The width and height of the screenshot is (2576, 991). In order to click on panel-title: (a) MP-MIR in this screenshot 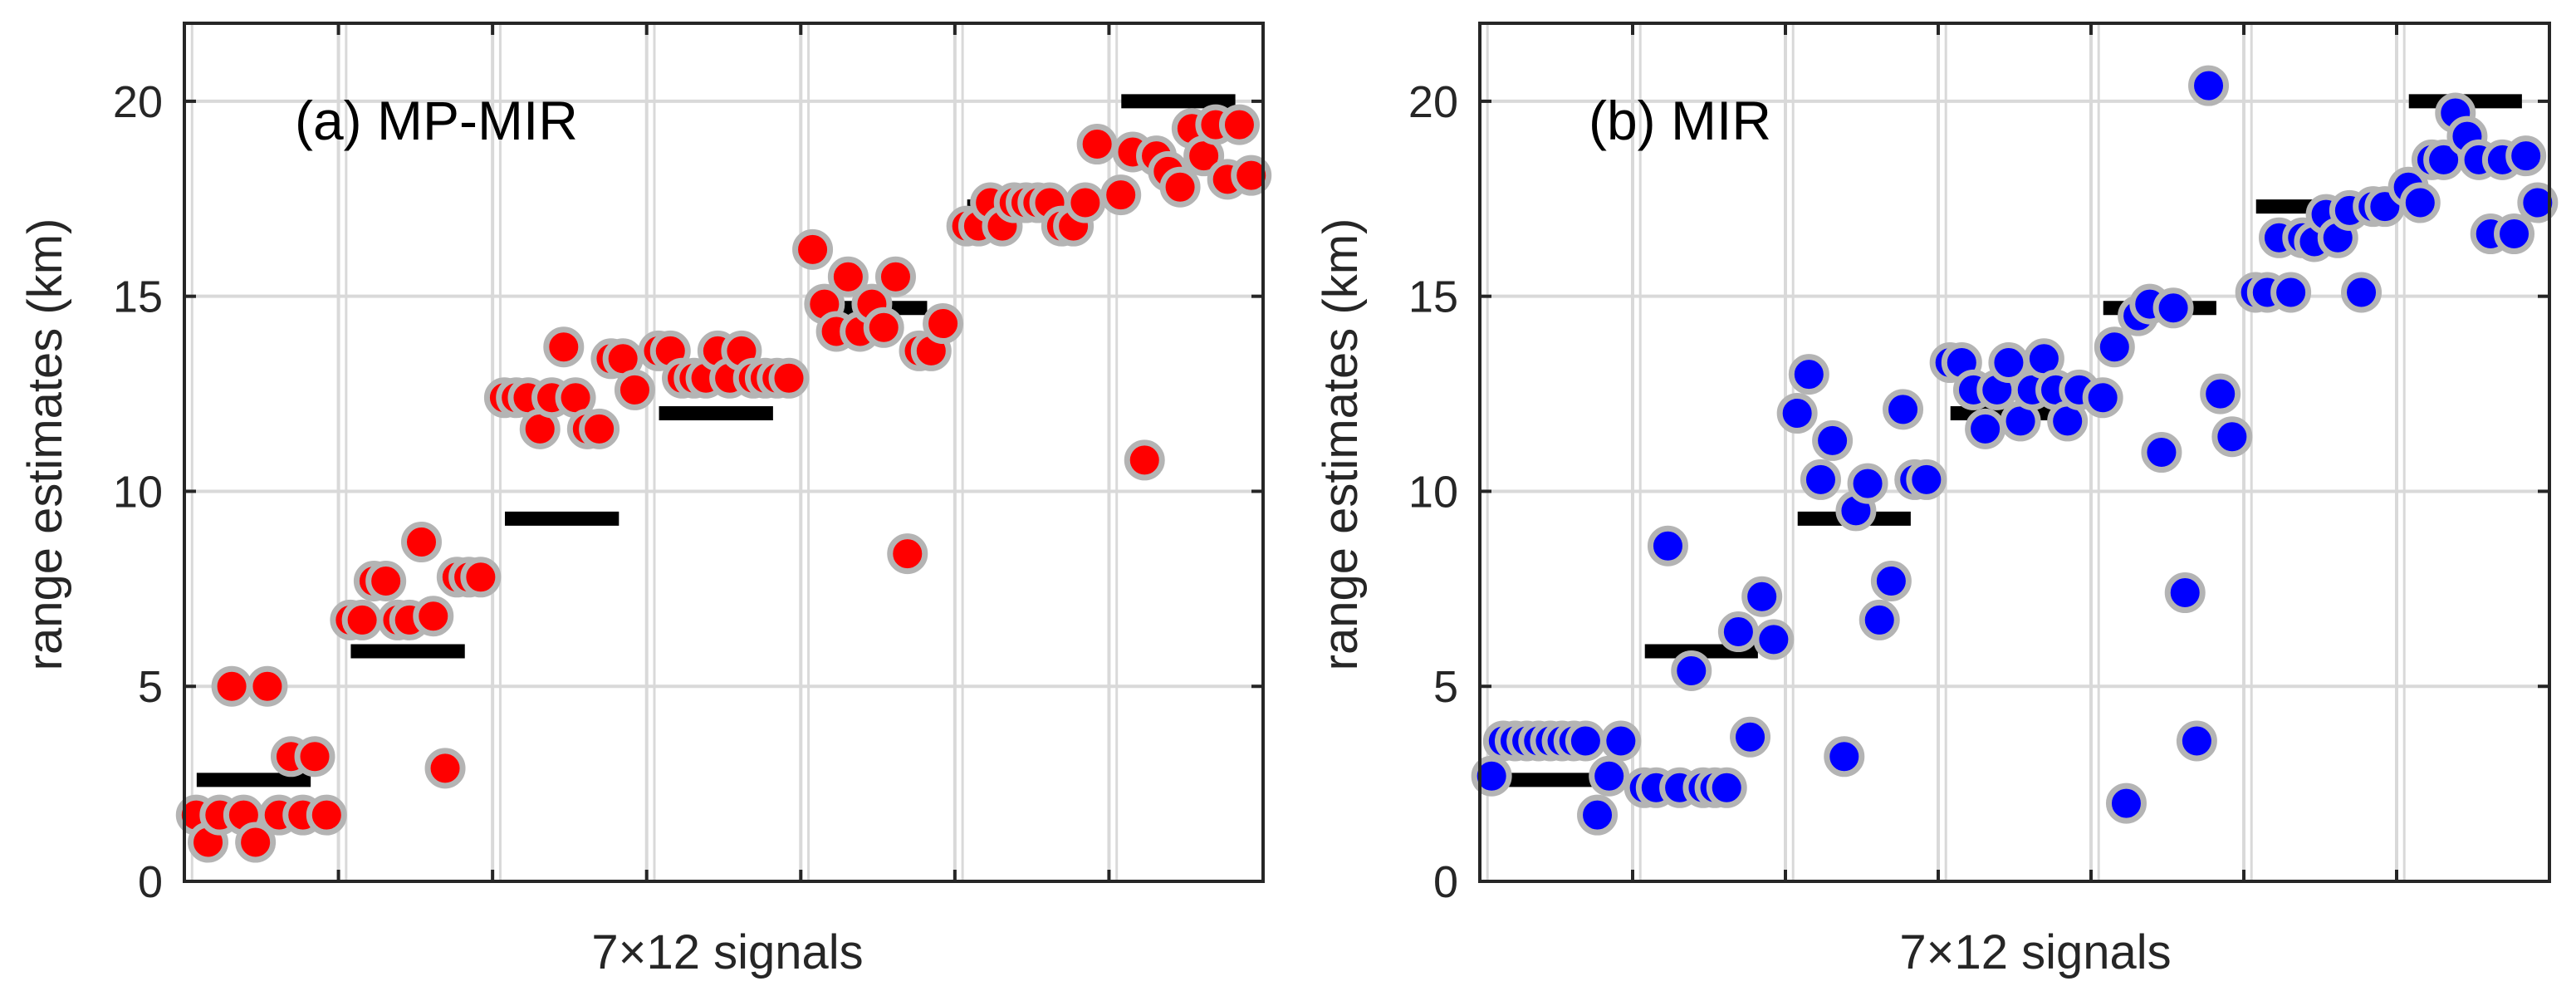, I will do `click(436, 121)`.